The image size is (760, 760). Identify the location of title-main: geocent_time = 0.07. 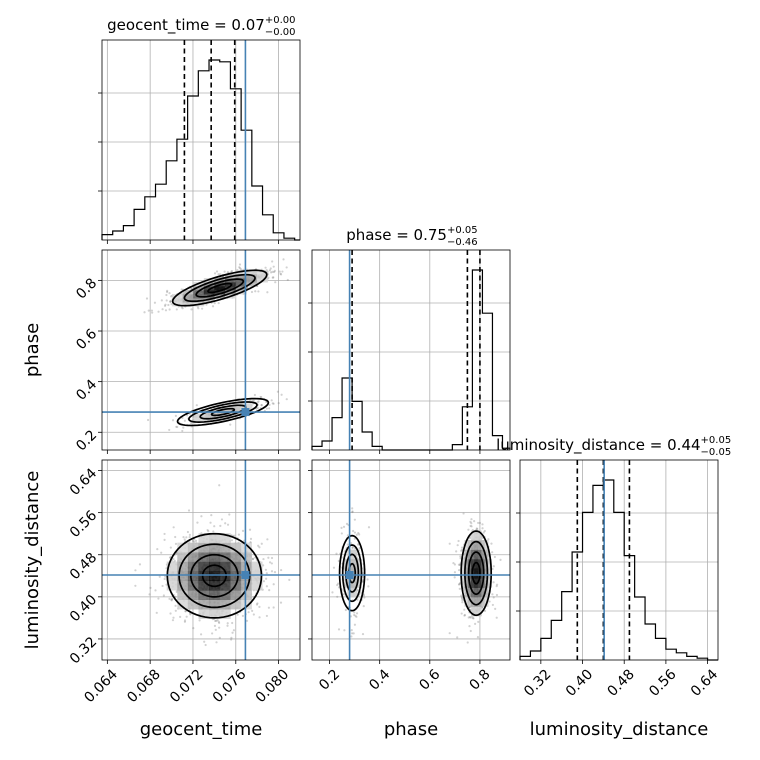
(186, 25).